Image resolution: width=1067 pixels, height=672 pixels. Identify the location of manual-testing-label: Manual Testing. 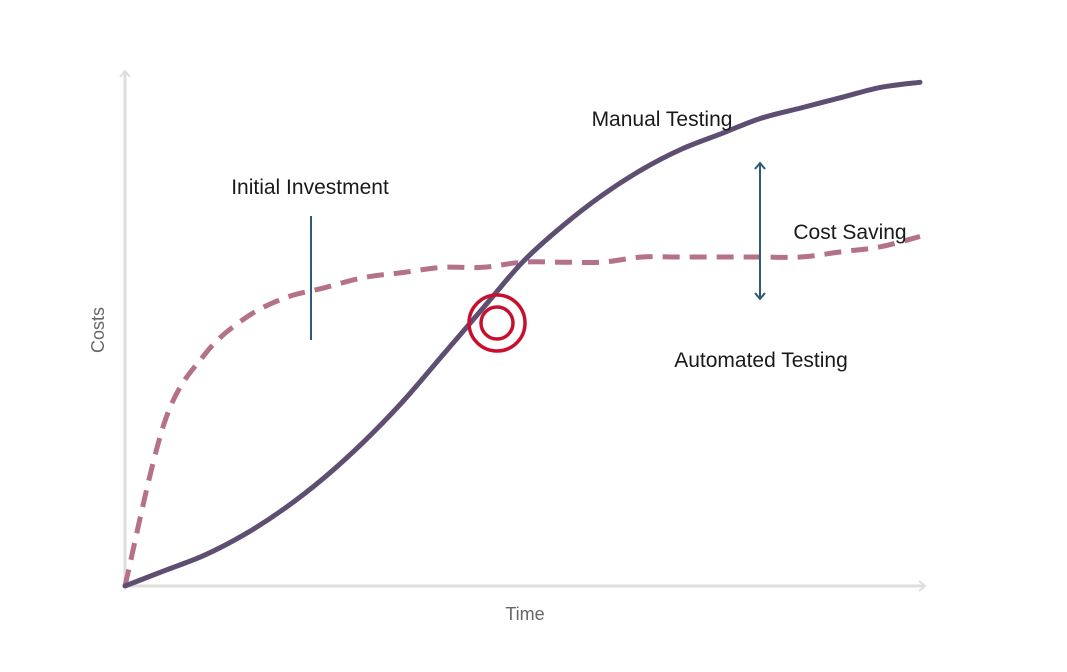
(662, 119).